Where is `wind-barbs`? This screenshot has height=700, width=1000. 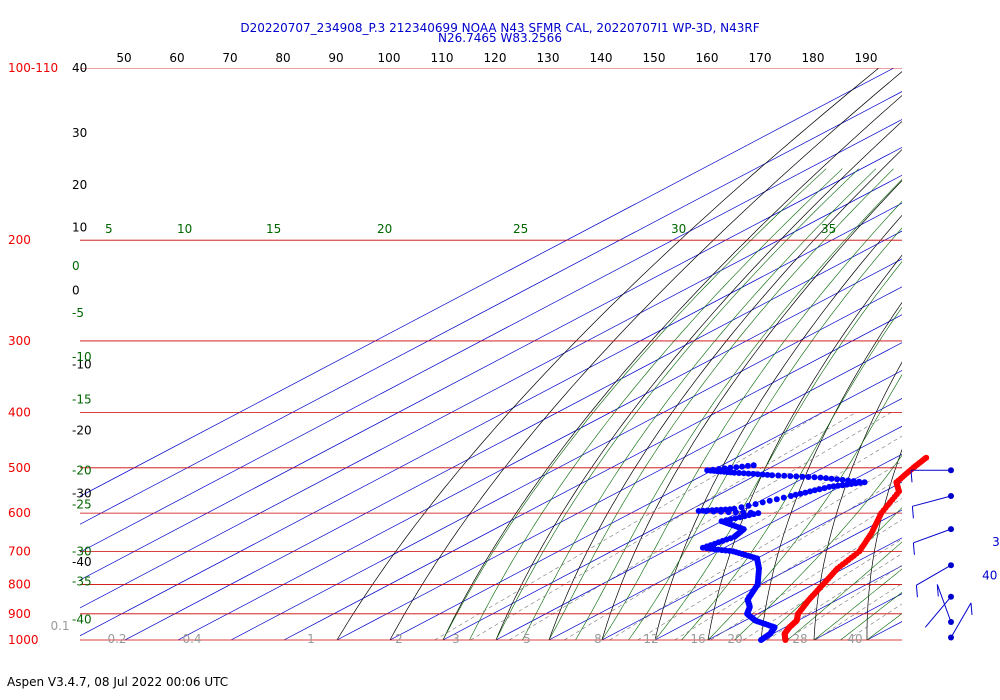
wind-barbs is located at coordinates (941, 554).